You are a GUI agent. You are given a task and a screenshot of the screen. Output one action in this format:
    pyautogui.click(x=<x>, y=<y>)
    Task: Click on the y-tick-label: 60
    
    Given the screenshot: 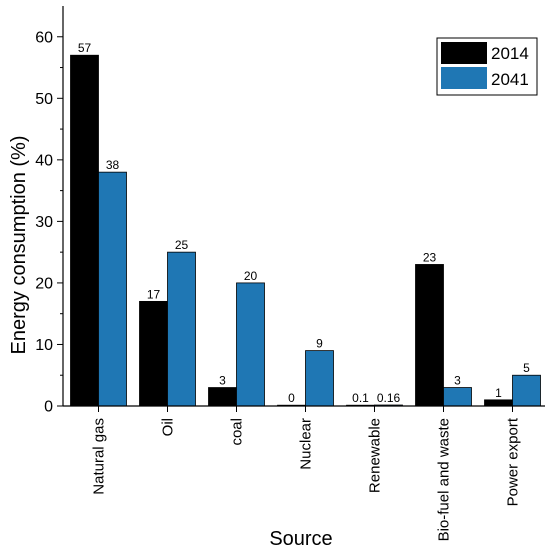 What is the action you would take?
    pyautogui.click(x=44, y=37)
    